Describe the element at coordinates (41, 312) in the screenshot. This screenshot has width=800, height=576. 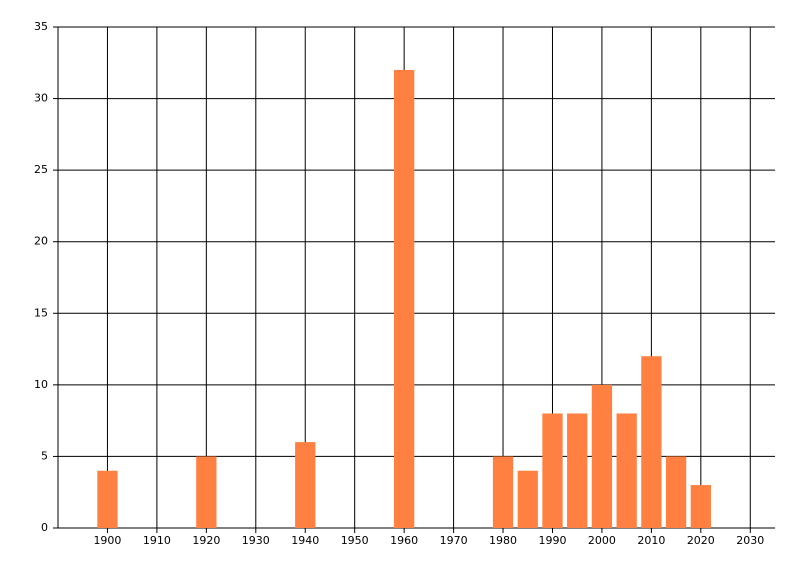
I see `y-tick-label: 15` at that location.